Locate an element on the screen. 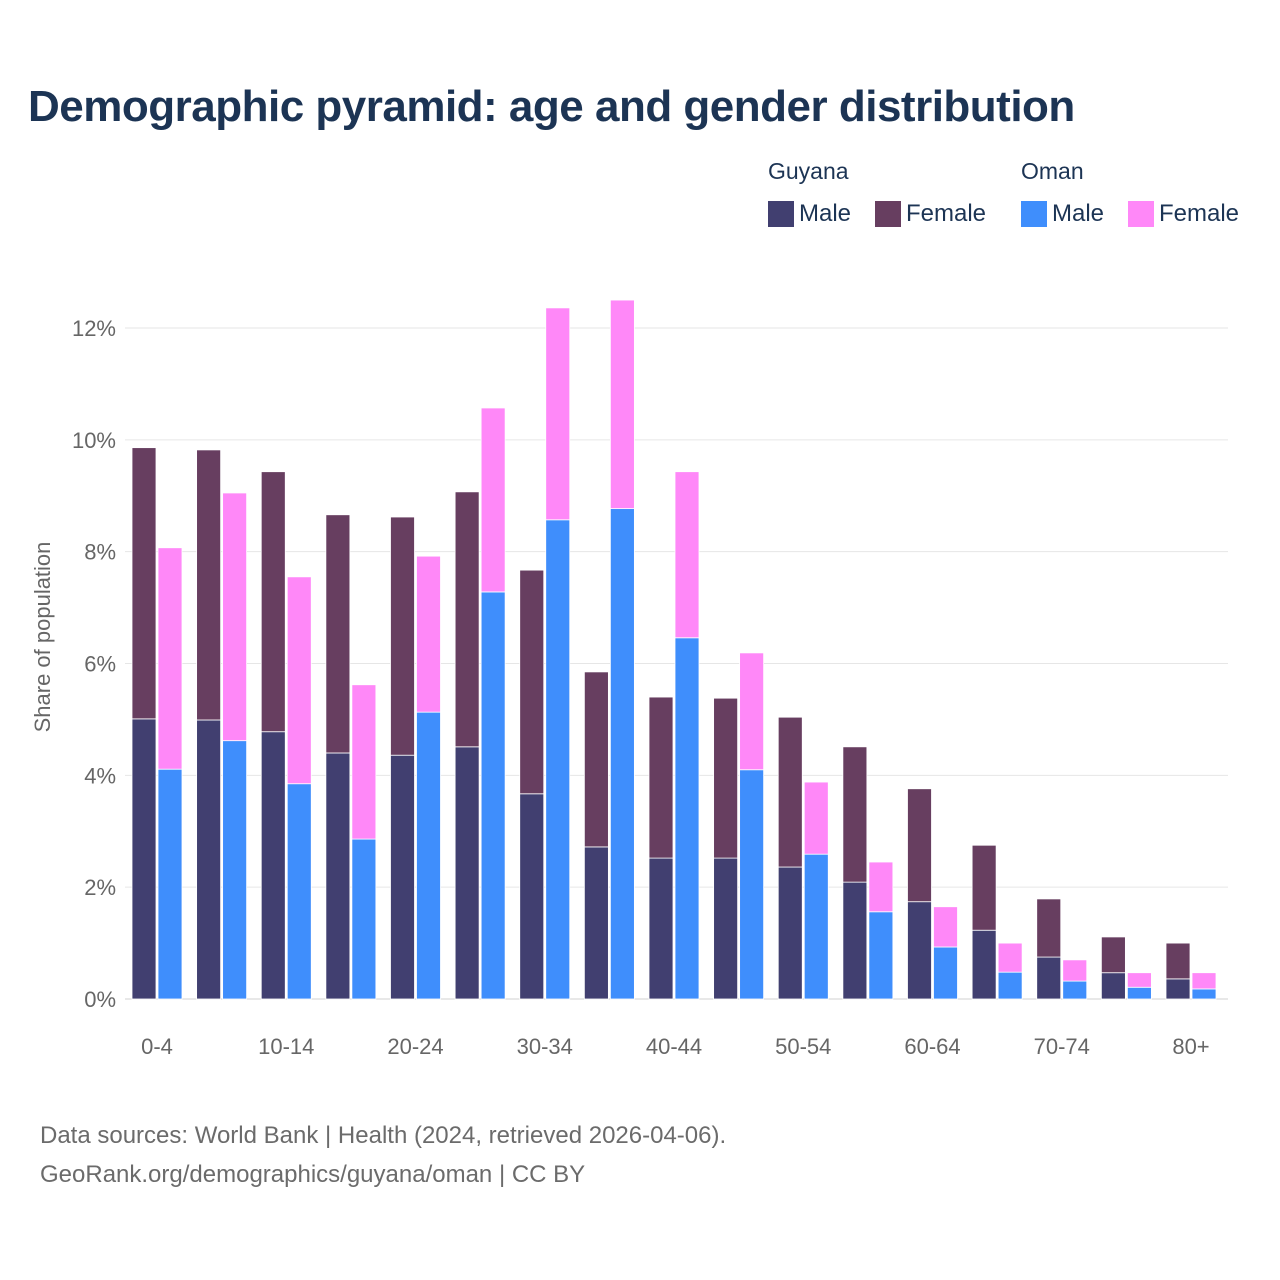  x-tick-label: 50-54 is located at coordinates (803, 1046).